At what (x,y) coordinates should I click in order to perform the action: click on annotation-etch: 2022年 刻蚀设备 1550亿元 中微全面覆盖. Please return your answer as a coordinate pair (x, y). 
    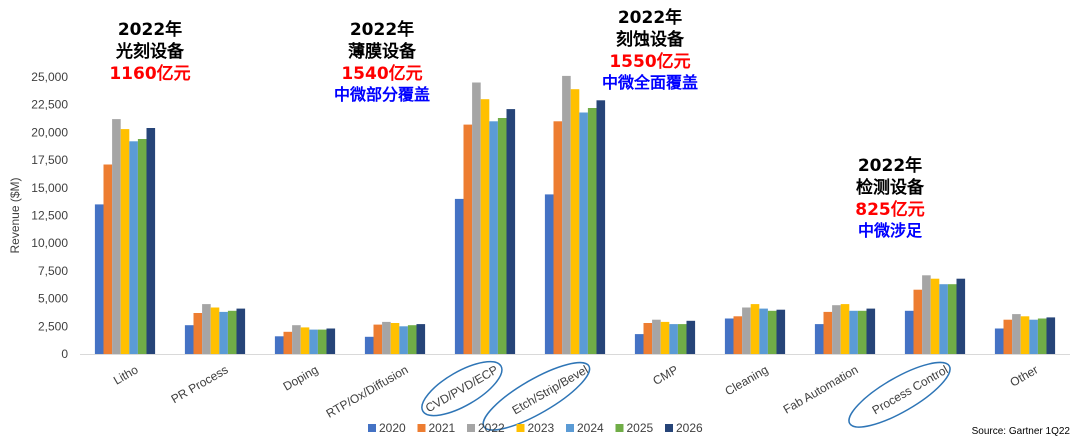
    Looking at the image, I should click on (650, 51).